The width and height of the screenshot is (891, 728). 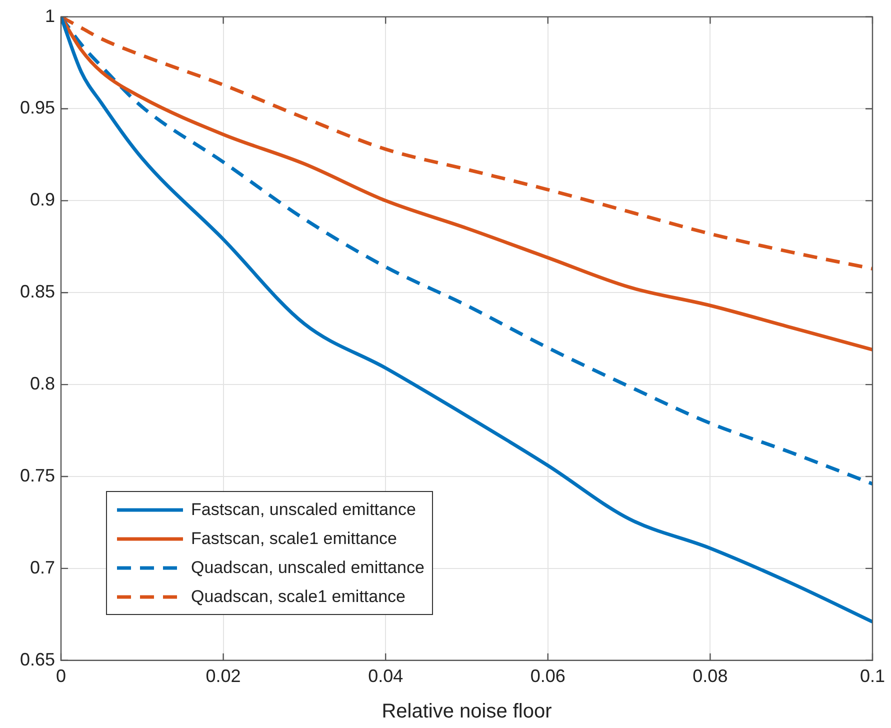 What do you see at coordinates (42, 200) in the screenshot?
I see `y-tick-label: 0.9` at bounding box center [42, 200].